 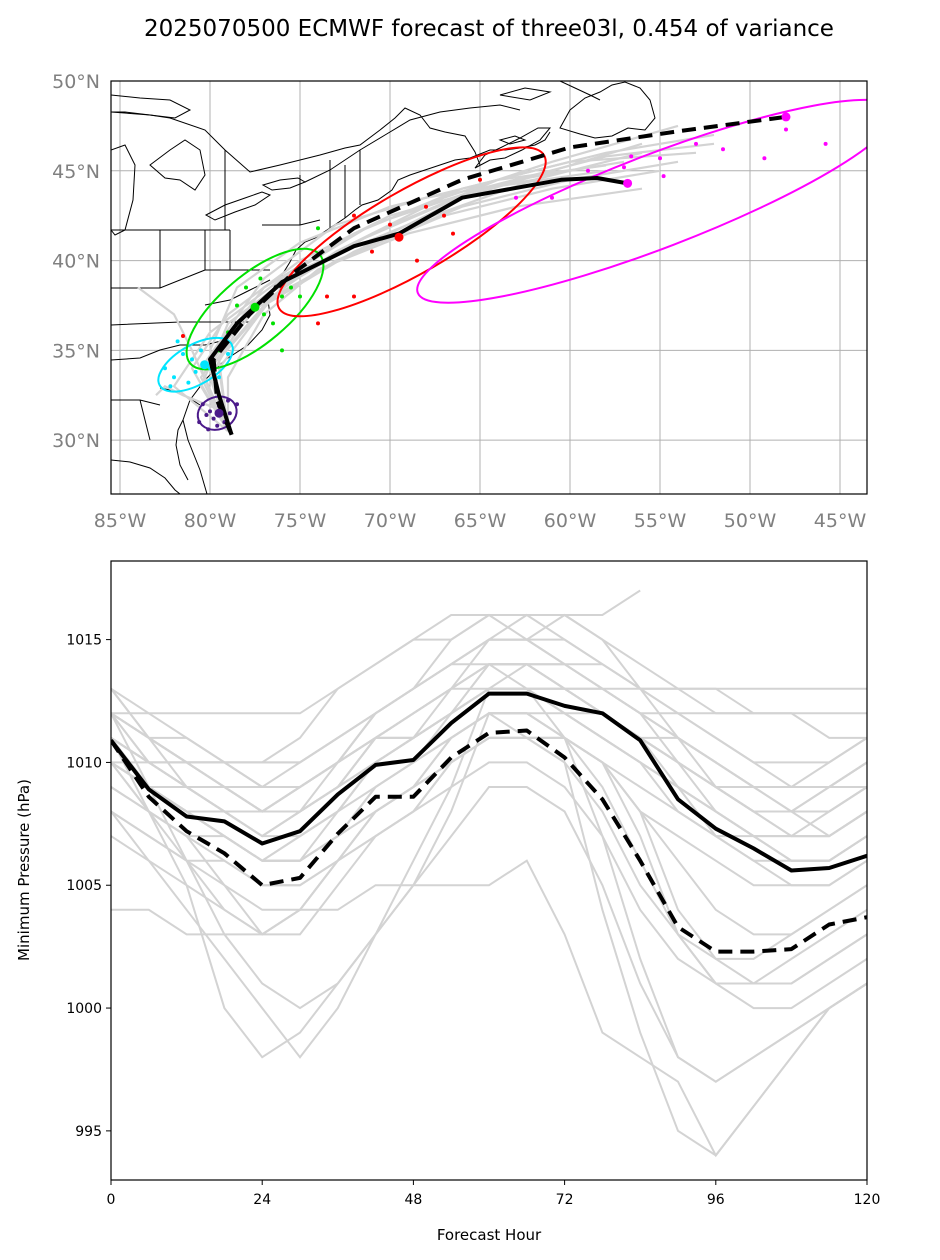 I want to click on y-tick-label: 1000, so click(x=84, y=1009).